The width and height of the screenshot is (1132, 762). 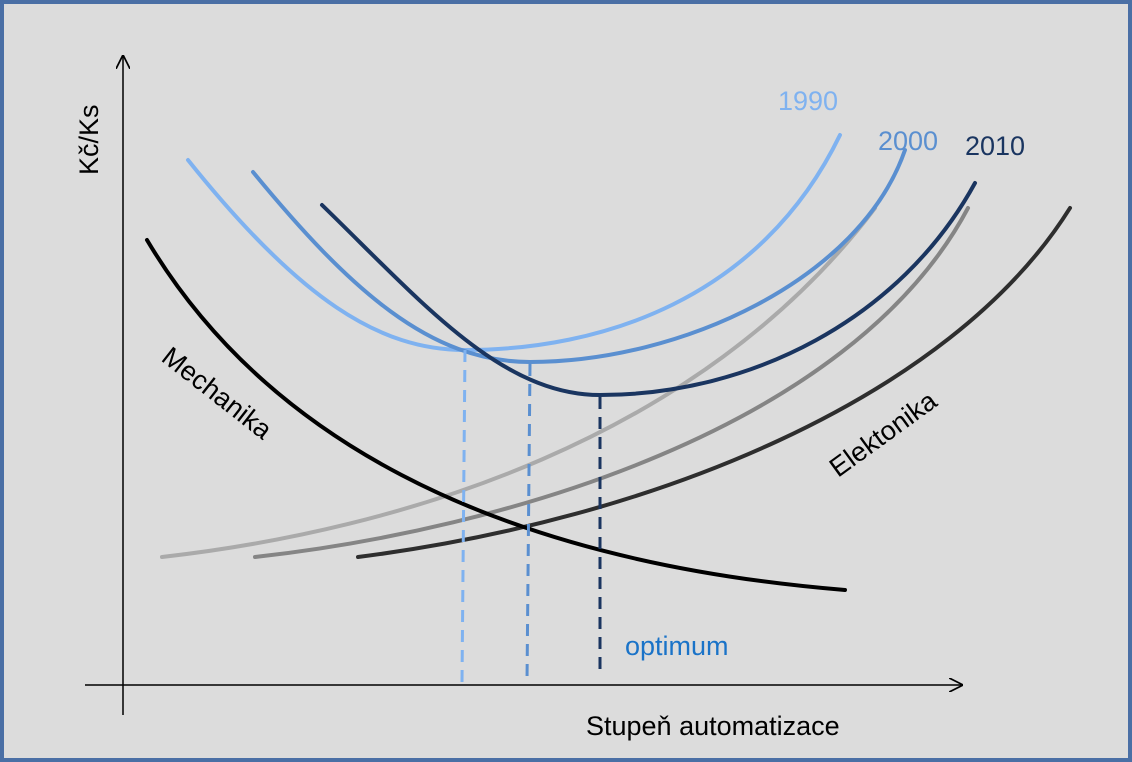 I want to click on year-label: 1990, so click(x=808, y=101).